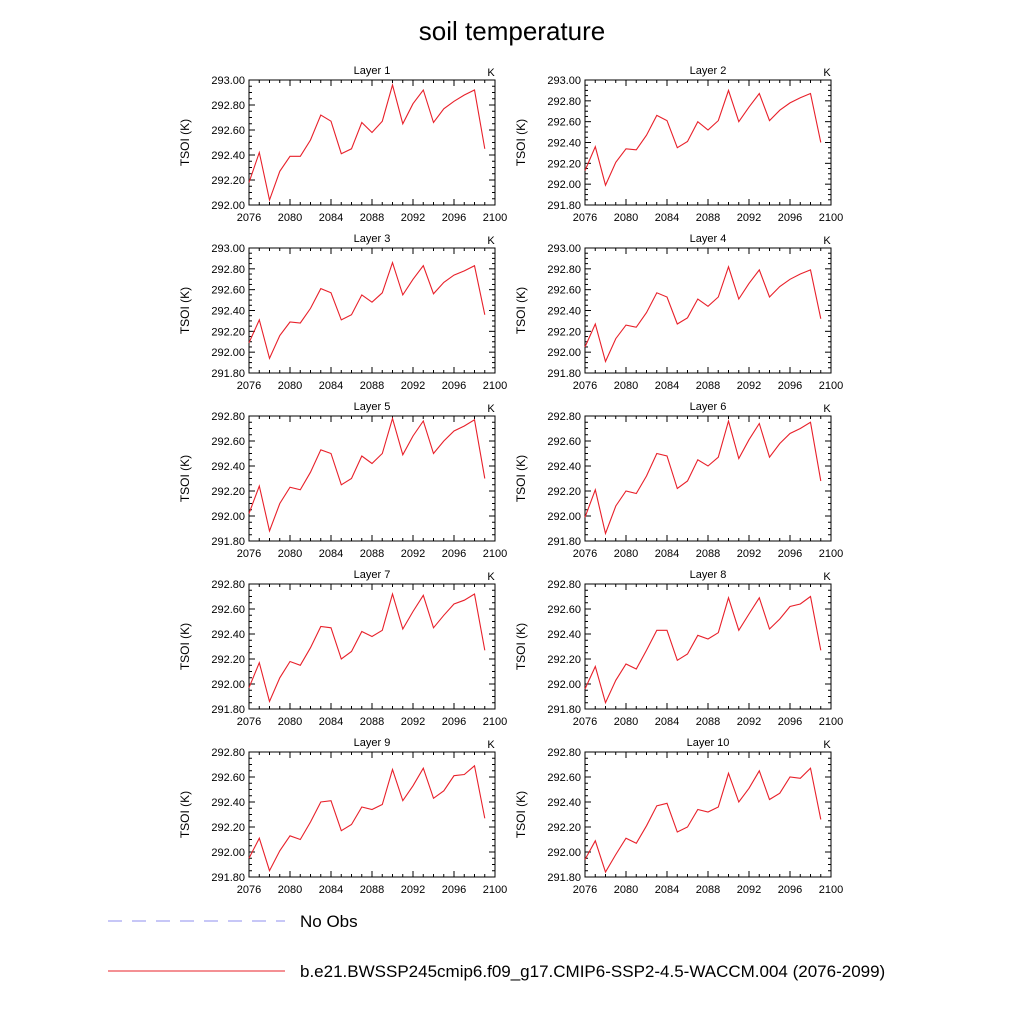  What do you see at coordinates (708, 575) in the screenshot?
I see `panel-title: Layer 8` at bounding box center [708, 575].